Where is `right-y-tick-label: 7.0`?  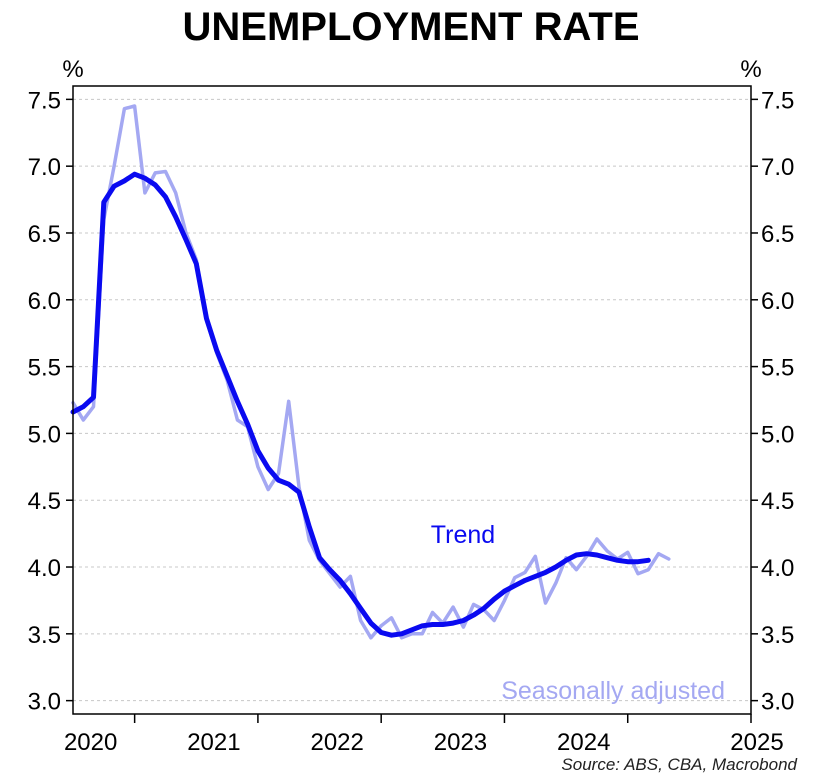
right-y-tick-label: 7.0 is located at coordinates (777, 167).